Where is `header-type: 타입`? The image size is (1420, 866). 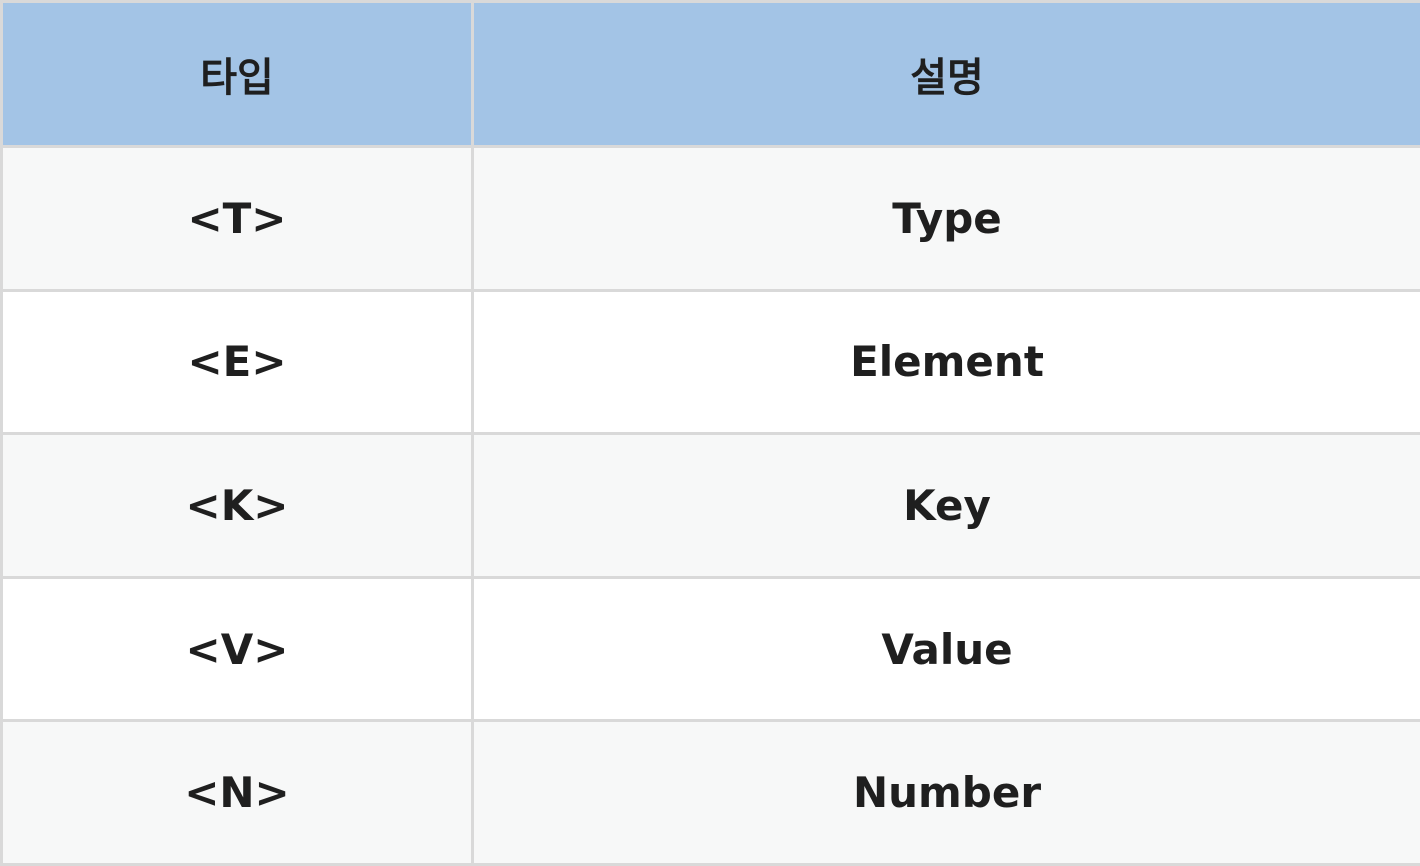
header-type: 타입 is located at coordinates (237, 74).